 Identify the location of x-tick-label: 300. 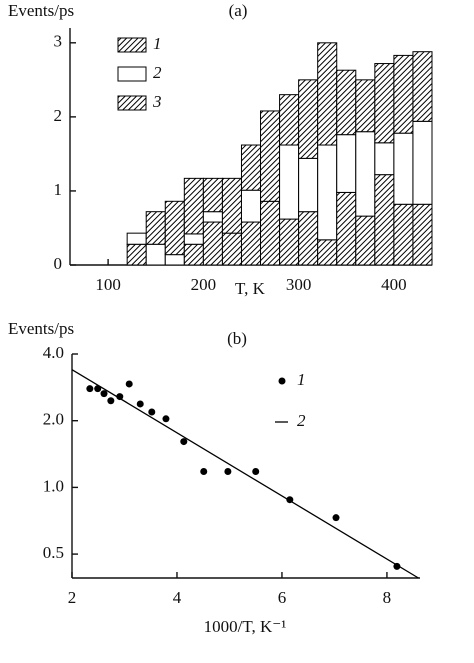
(299, 284).